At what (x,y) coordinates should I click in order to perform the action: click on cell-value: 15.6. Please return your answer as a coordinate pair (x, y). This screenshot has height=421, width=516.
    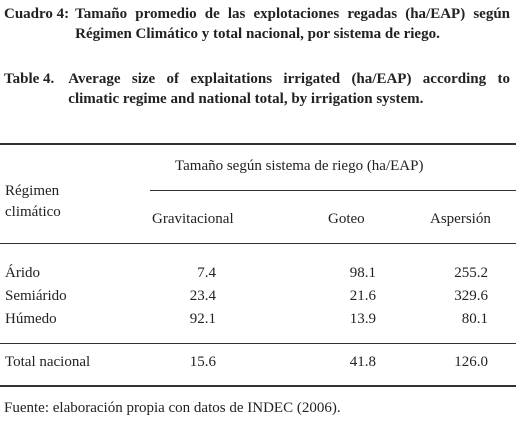
    Looking at the image, I should click on (202, 362).